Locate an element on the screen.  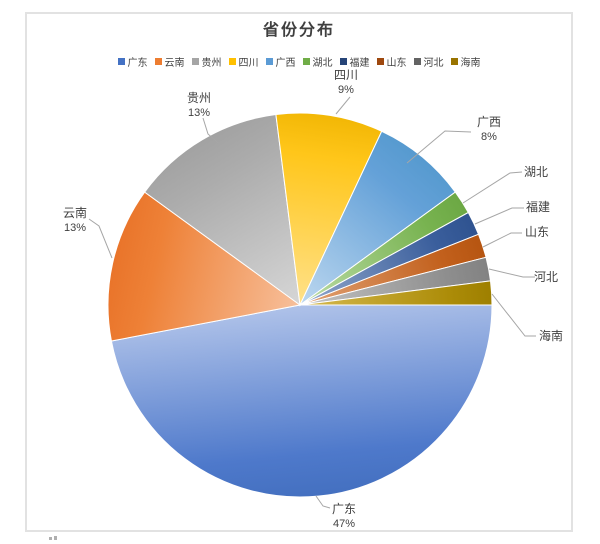
data-label-name: 福建 is located at coordinates (538, 207).